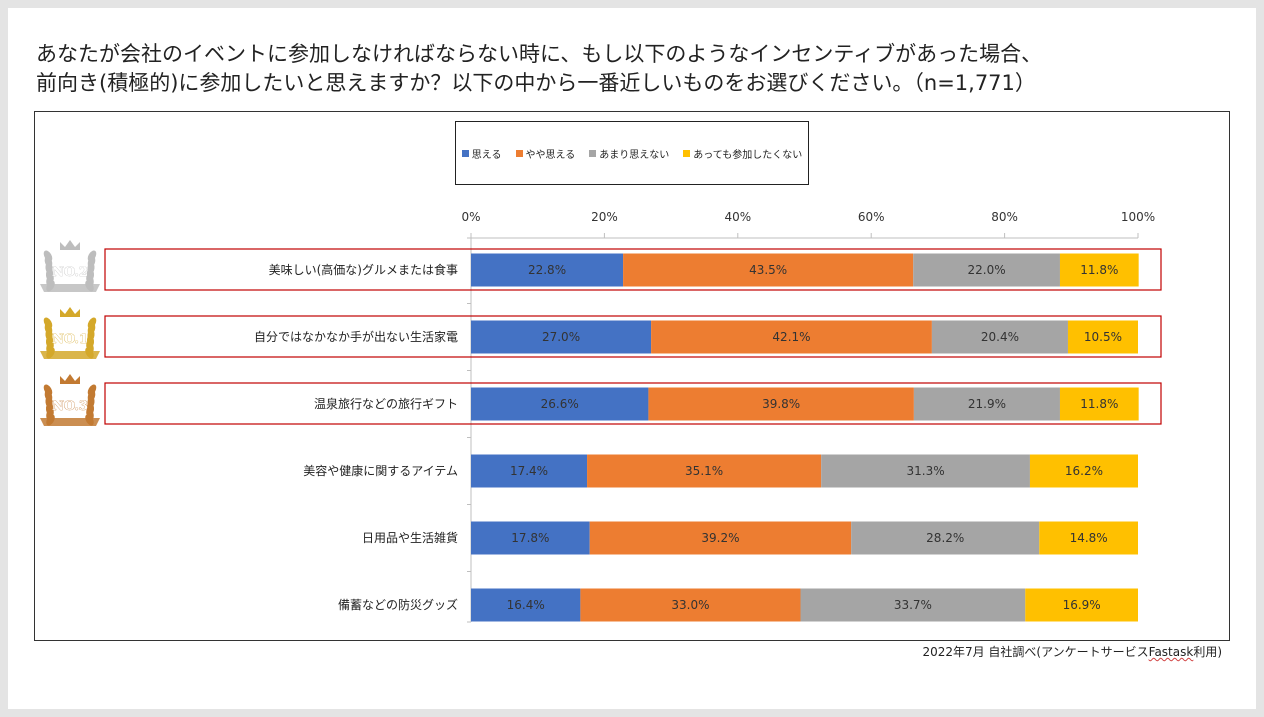  I want to click on x-tick-label: 60%, so click(871, 217).